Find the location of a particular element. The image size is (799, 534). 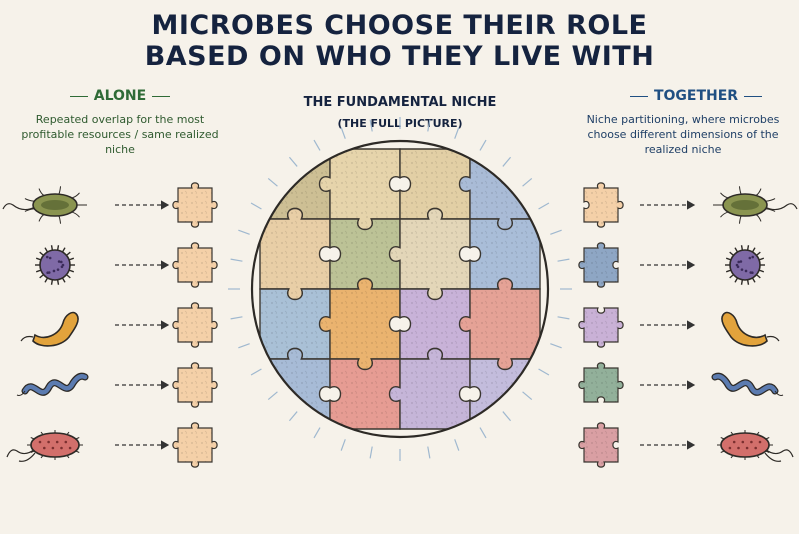

alone-heading-text: ALONE is located at coordinates (120, 96).